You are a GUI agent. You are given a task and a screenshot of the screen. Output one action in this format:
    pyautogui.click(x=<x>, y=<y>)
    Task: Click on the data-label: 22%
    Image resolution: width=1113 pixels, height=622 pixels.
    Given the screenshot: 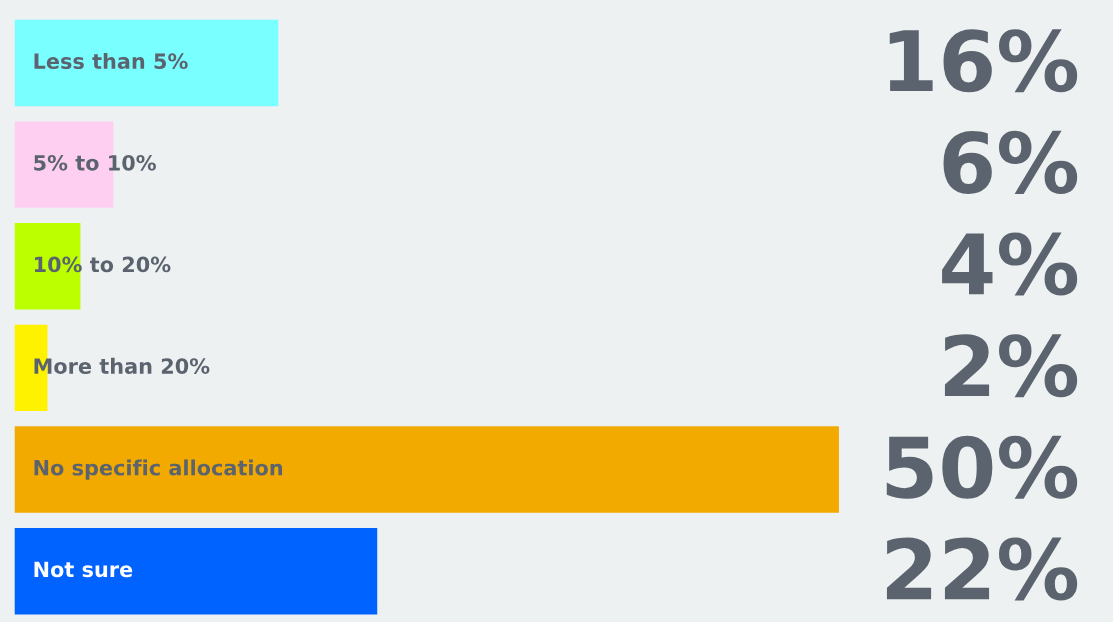 What is the action you would take?
    pyautogui.click(x=982, y=569)
    